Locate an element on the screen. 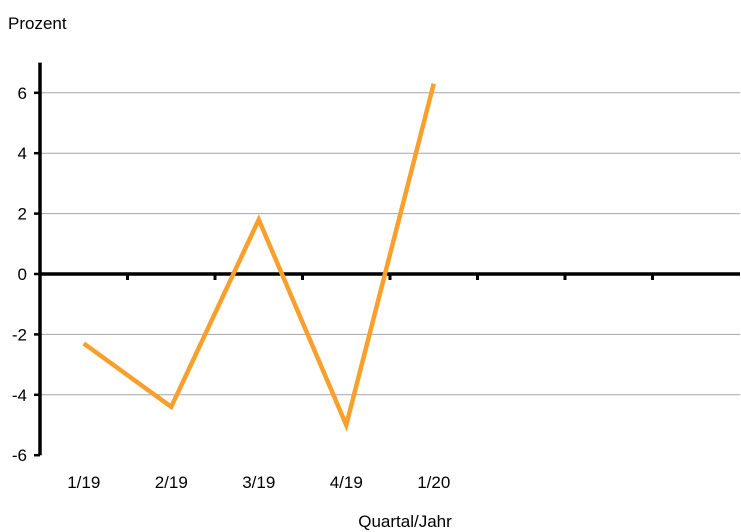  y-tick-label: -6 is located at coordinates (19, 455).